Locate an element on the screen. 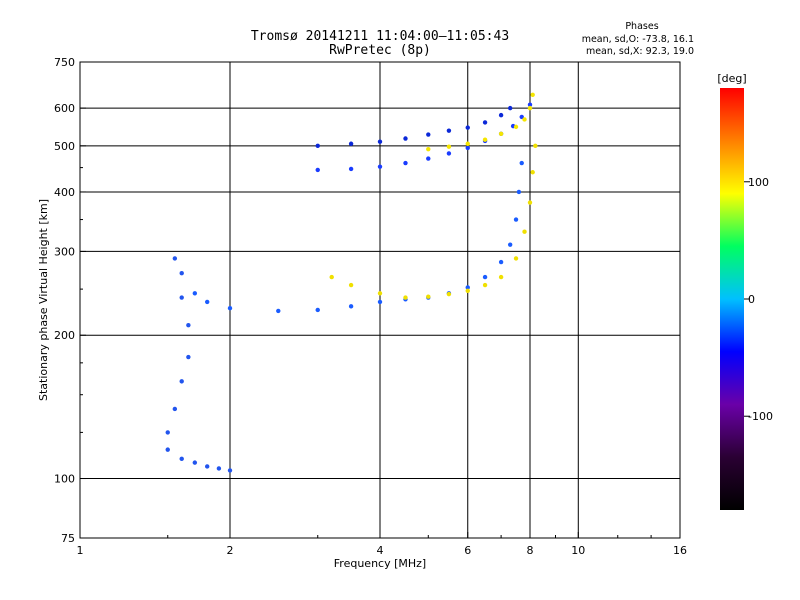  y-tick-label: 750 is located at coordinates (64, 62).